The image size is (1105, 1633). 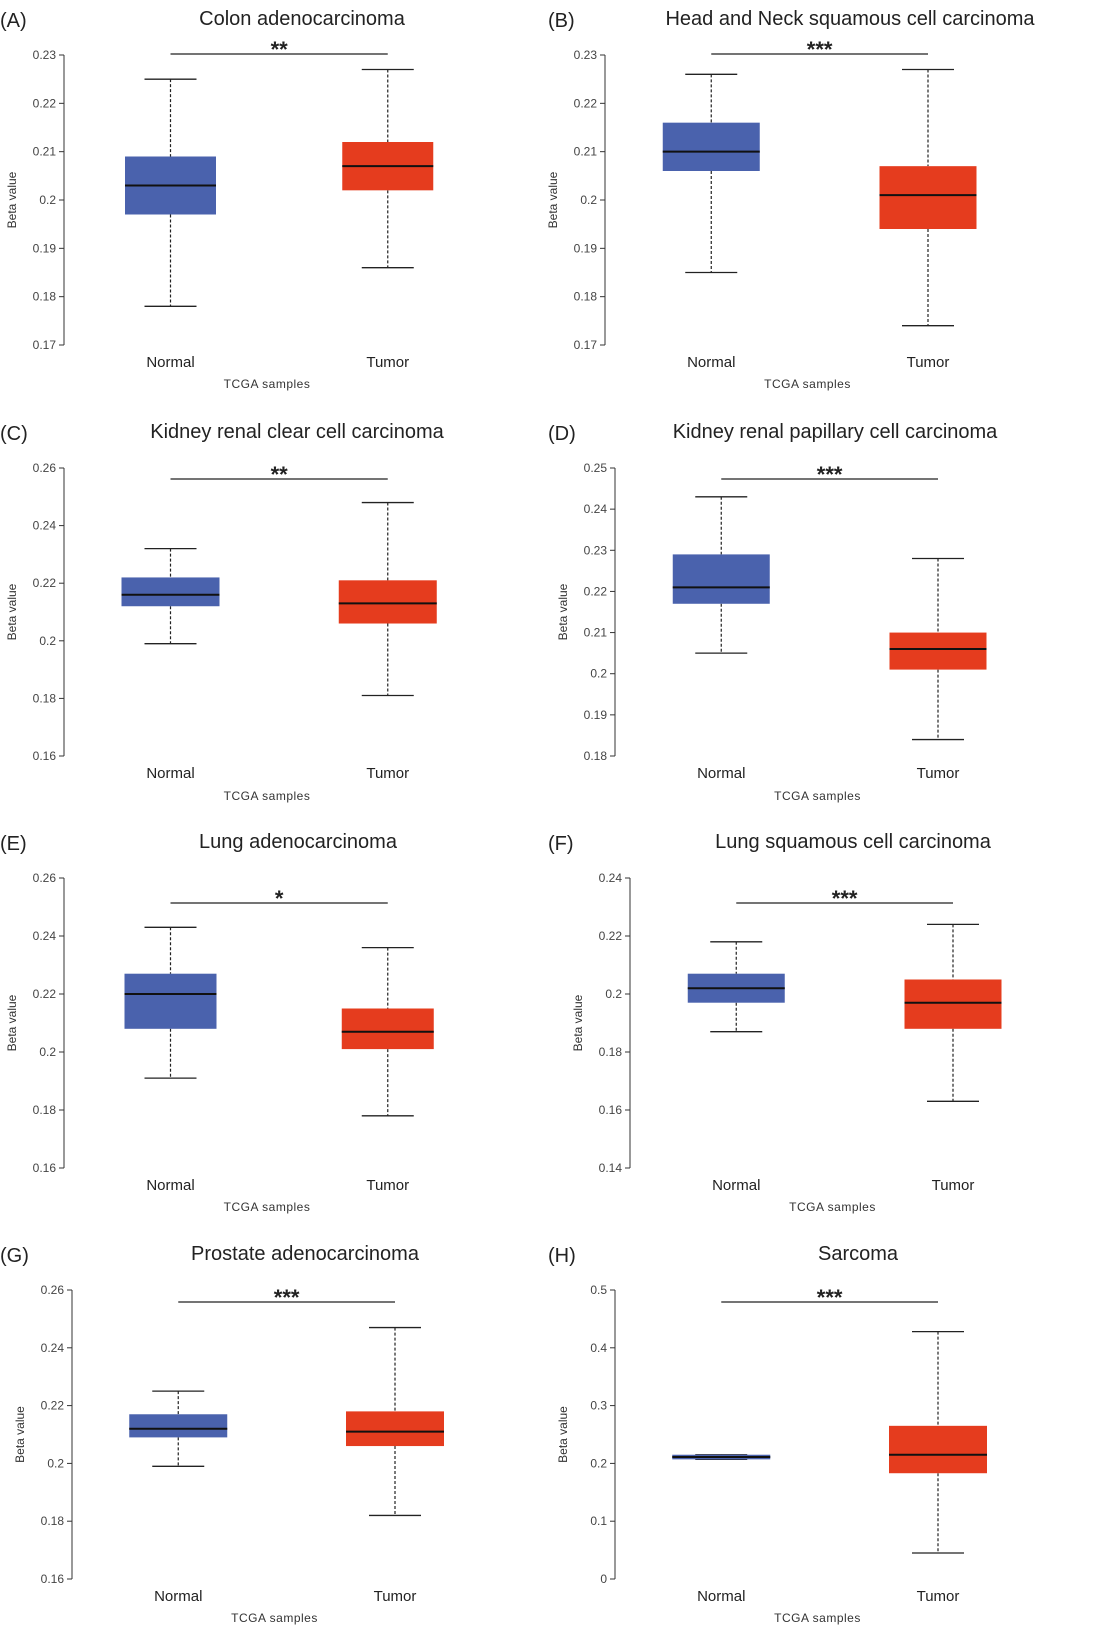 What do you see at coordinates (603, 1579) in the screenshot?
I see `y-tick-label: 0` at bounding box center [603, 1579].